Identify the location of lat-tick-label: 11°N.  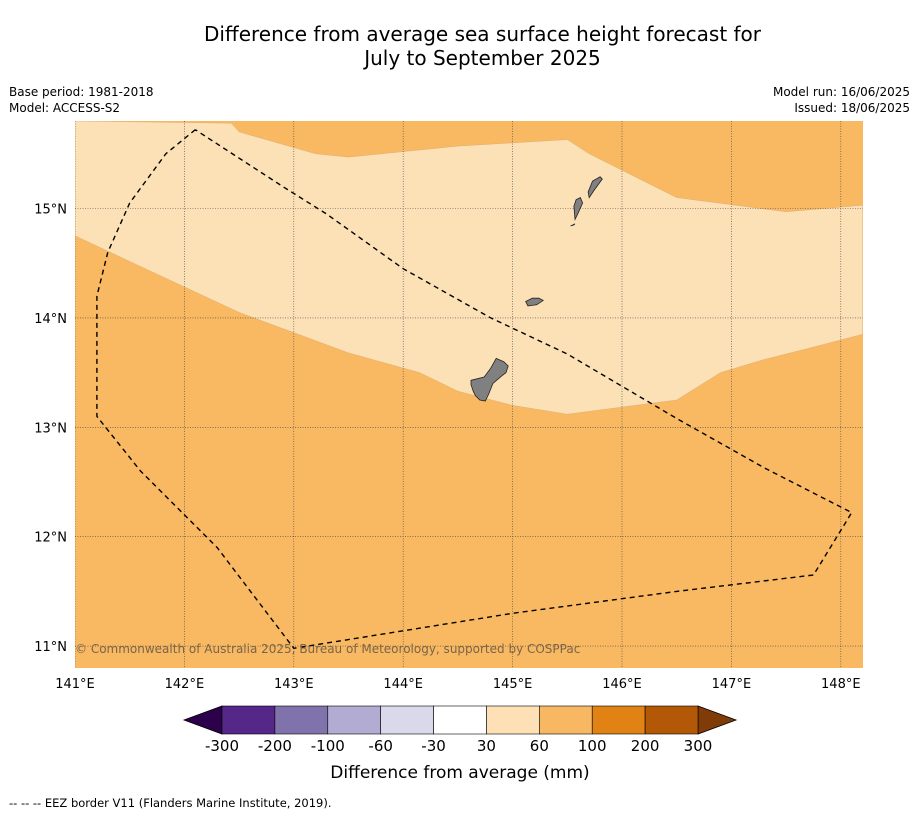
(50, 647).